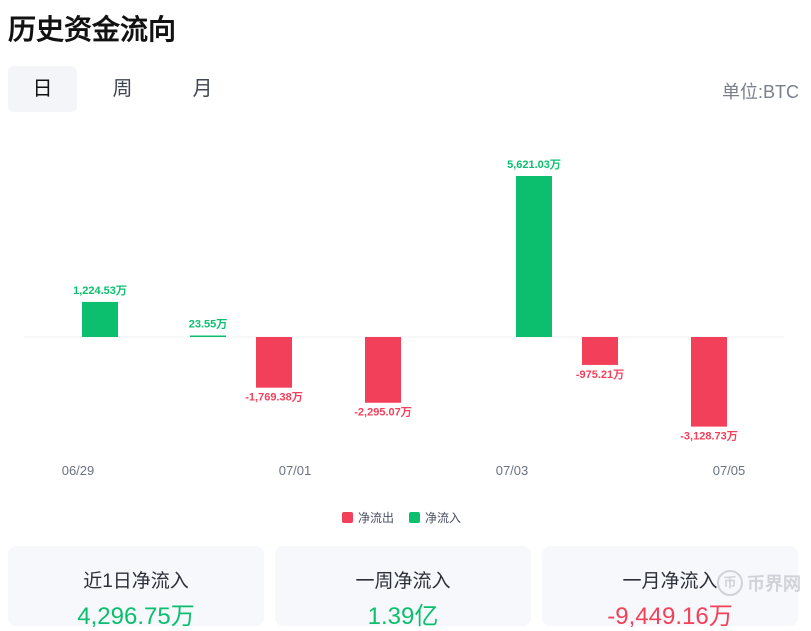 The height and width of the screenshot is (631, 811). What do you see at coordinates (202, 89) in the screenshot?
I see `tab-month: 月` at bounding box center [202, 89].